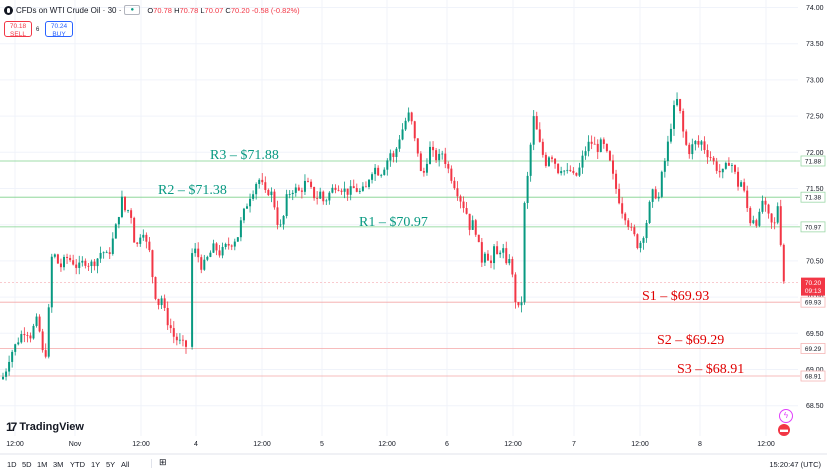 Image resolution: width=827 pixels, height=472 pixels. Describe the element at coordinates (18, 29) in the screenshot. I see `sell-button: 70.18 SELL` at that location.